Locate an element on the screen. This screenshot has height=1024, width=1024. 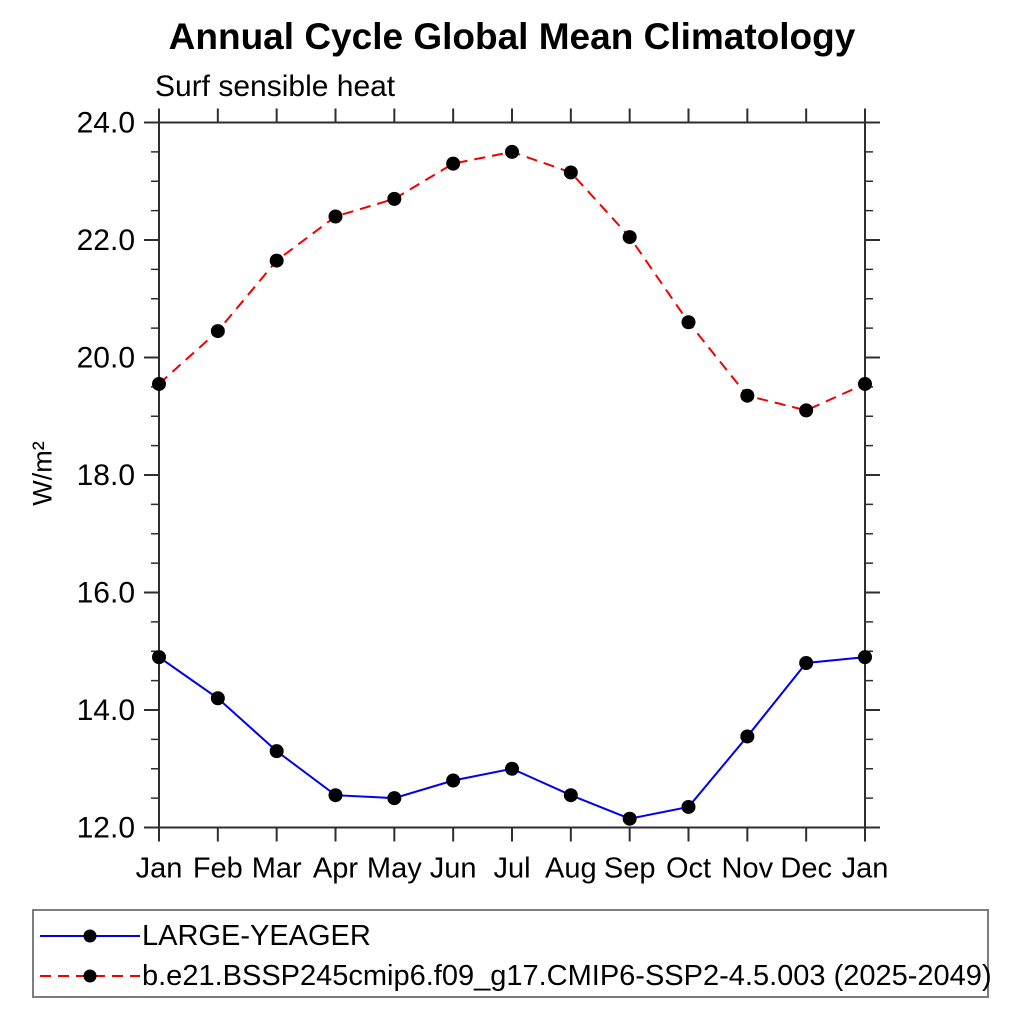
x-tick-label: Sep is located at coordinates (630, 869).